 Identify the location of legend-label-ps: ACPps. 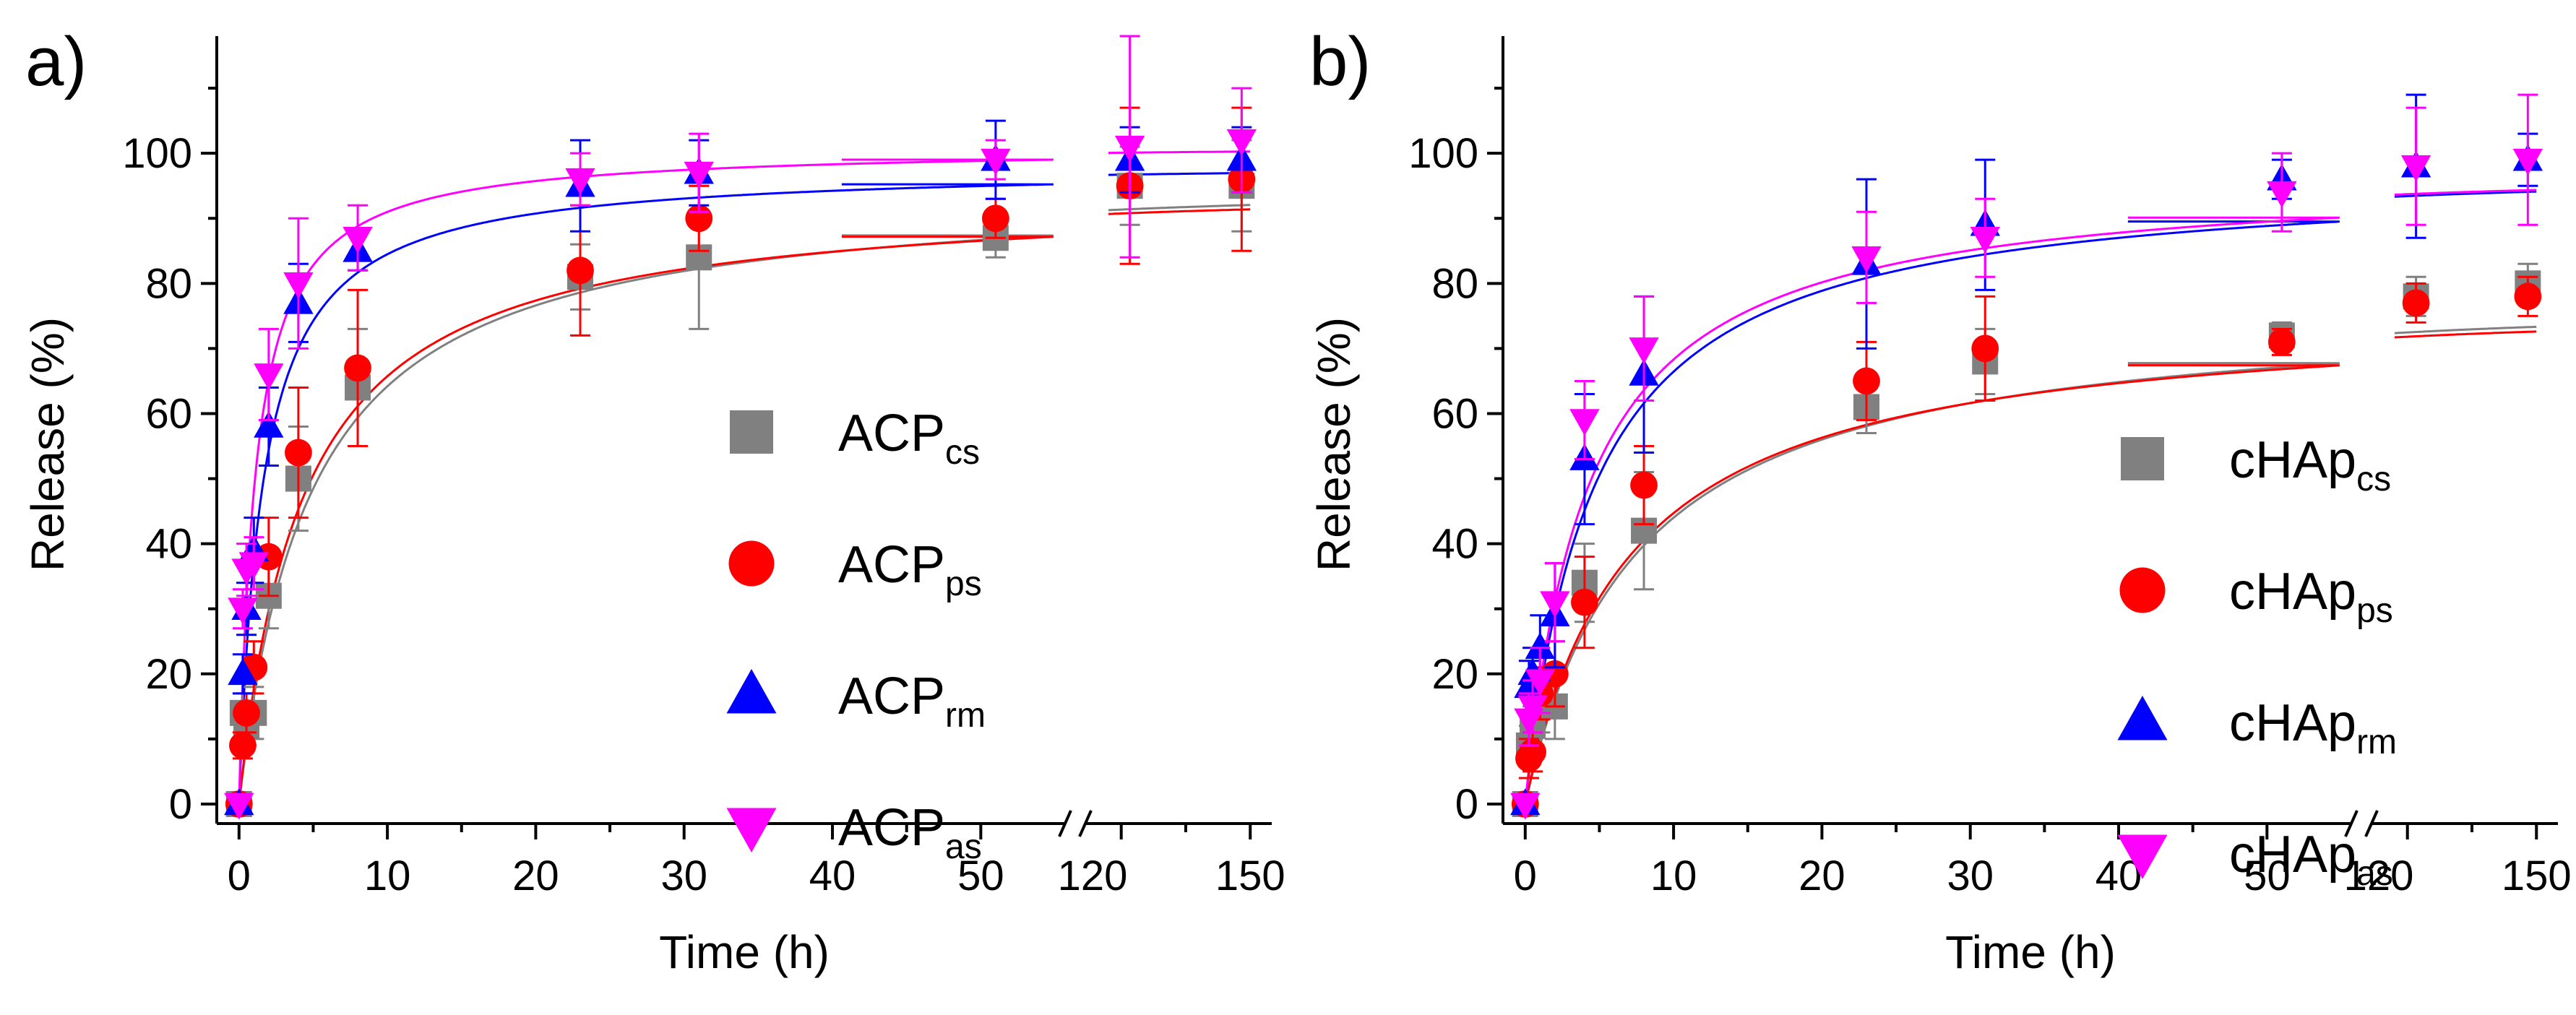
(910, 569).